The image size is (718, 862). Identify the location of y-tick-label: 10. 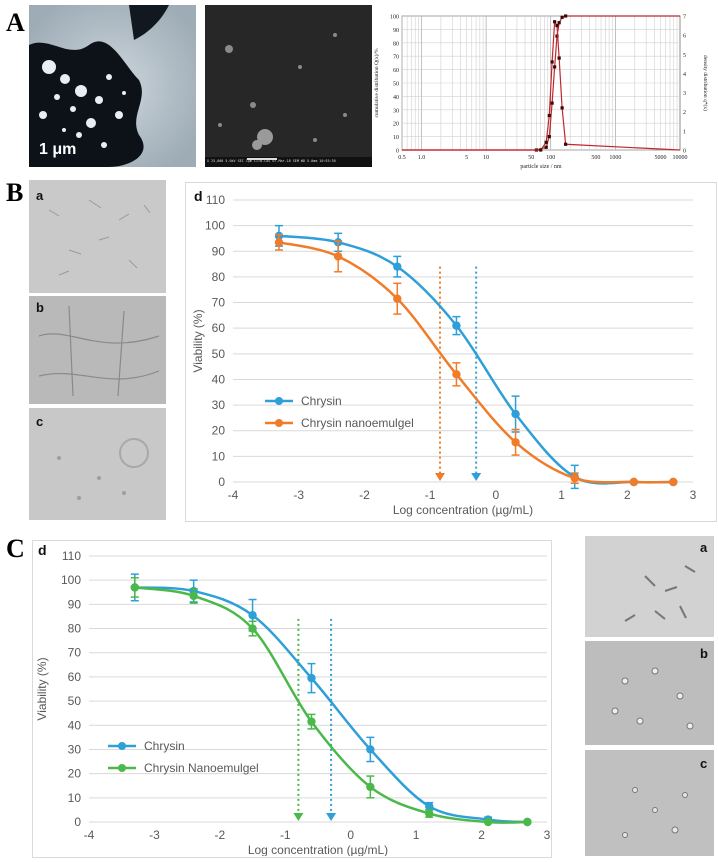
(219, 456).